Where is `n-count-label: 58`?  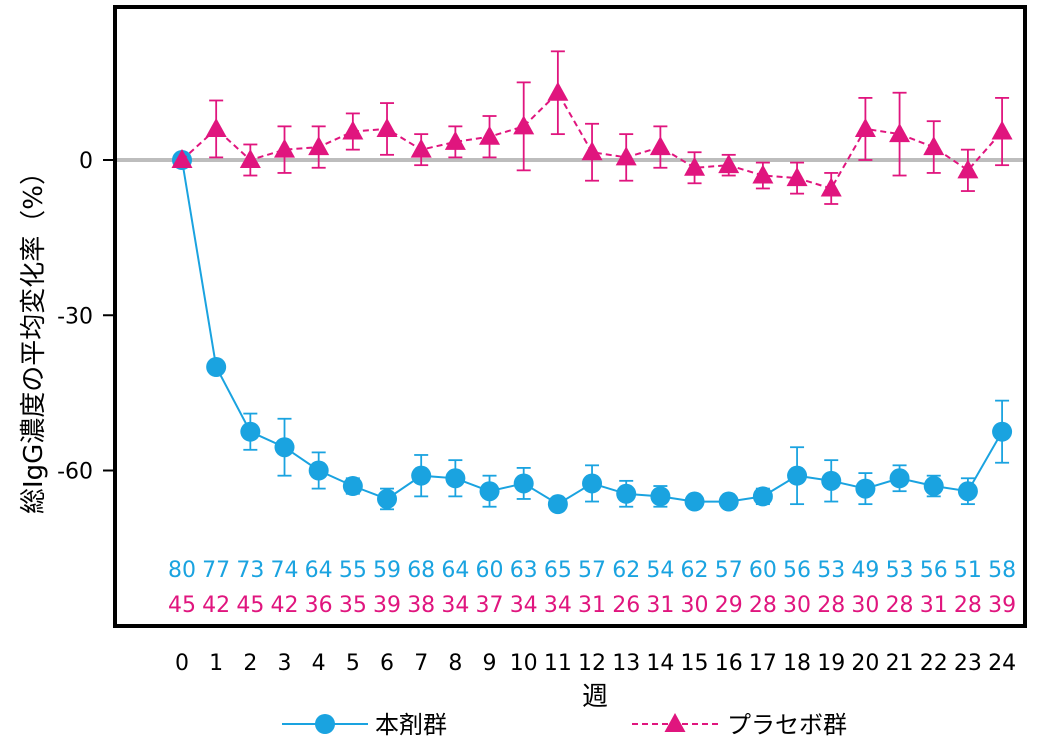
n-count-label: 58 is located at coordinates (1002, 570).